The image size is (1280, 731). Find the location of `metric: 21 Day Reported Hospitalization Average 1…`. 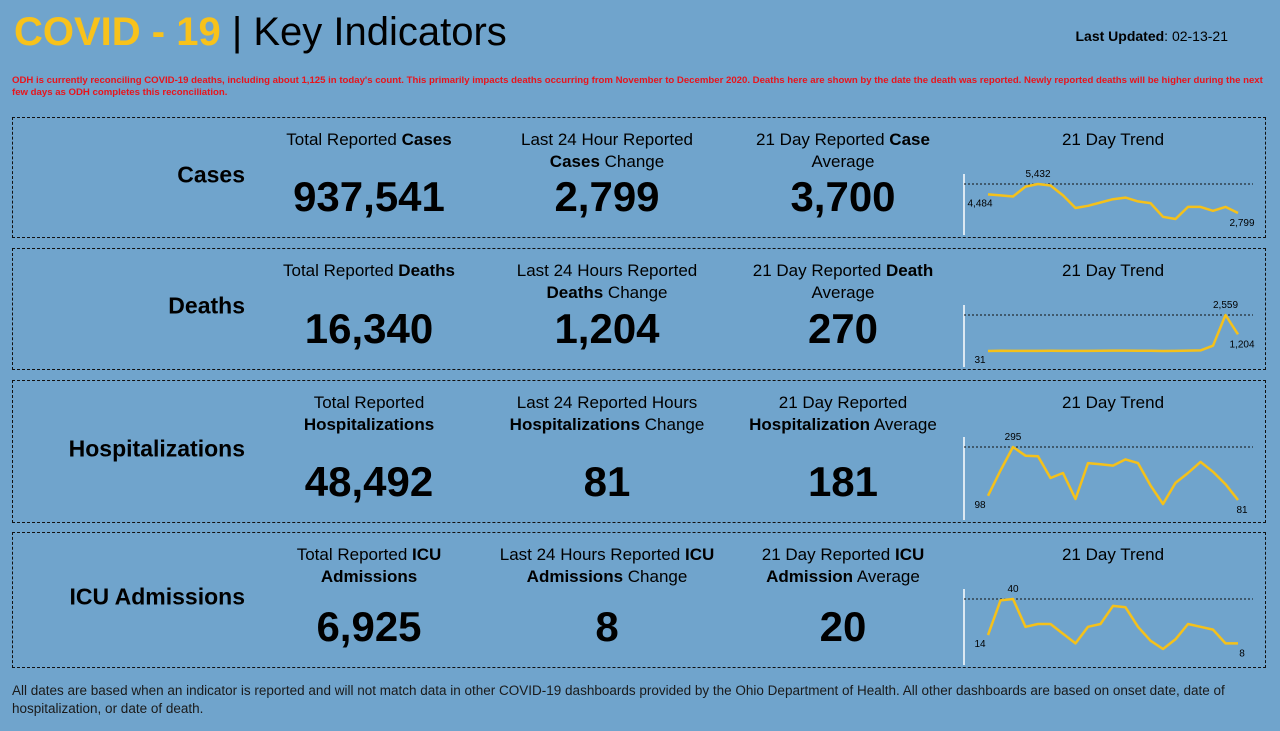

metric: 21 Day Reported Hospitalization Average 1… is located at coordinates (843, 451).